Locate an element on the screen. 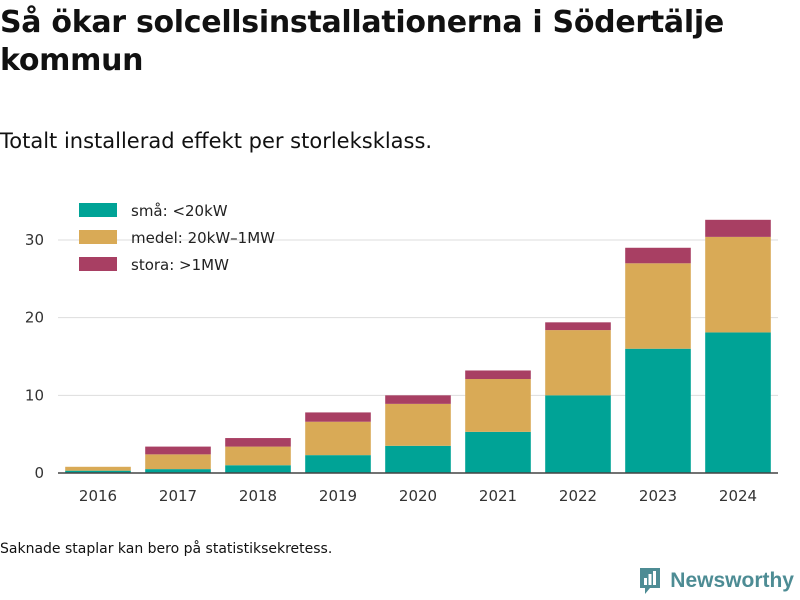 This screenshot has height=600, width=800. x-tick-label: 2021 is located at coordinates (498, 496).